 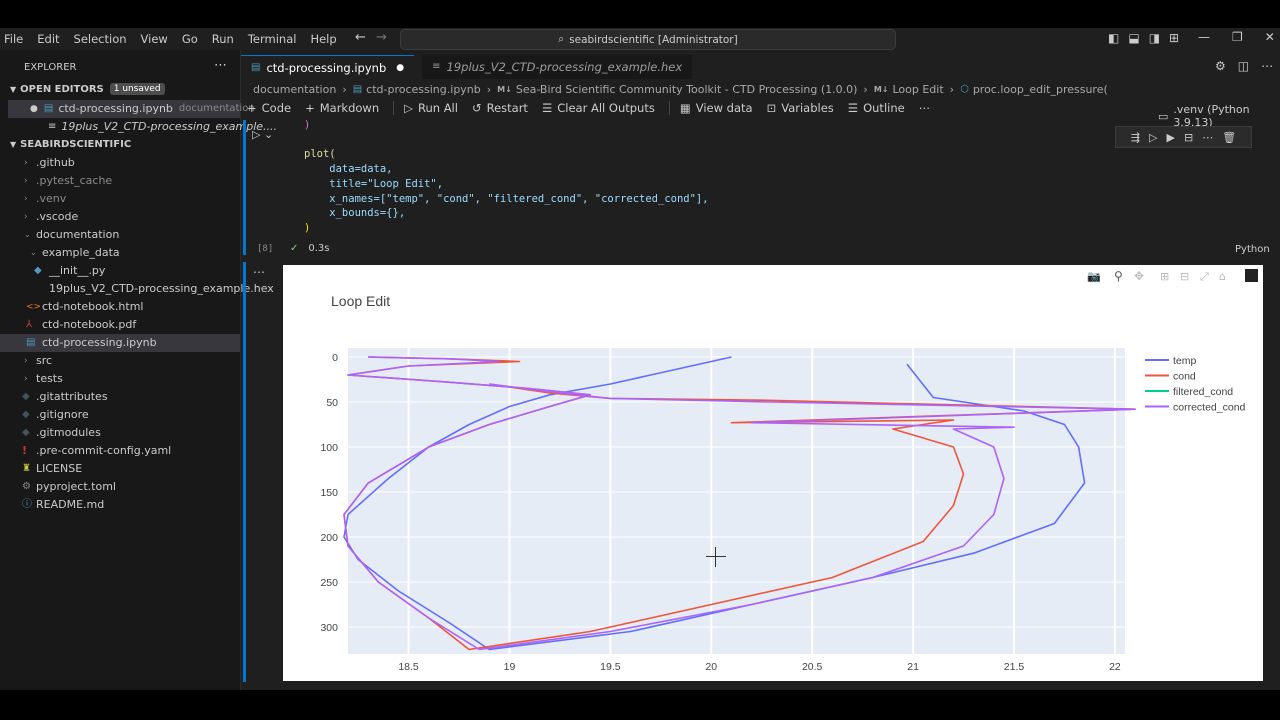 What do you see at coordinates (1139, 276) in the screenshot?
I see `pan-icon: ✥` at bounding box center [1139, 276].